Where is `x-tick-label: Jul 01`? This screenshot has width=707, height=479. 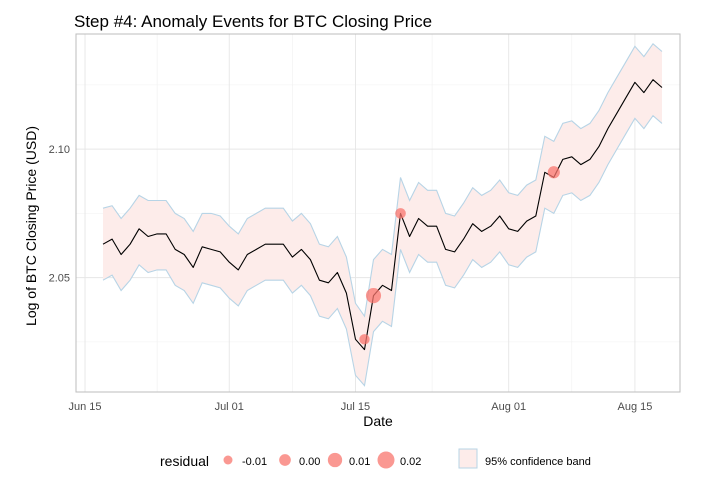 x-tick-label: Jul 01 is located at coordinates (229, 407).